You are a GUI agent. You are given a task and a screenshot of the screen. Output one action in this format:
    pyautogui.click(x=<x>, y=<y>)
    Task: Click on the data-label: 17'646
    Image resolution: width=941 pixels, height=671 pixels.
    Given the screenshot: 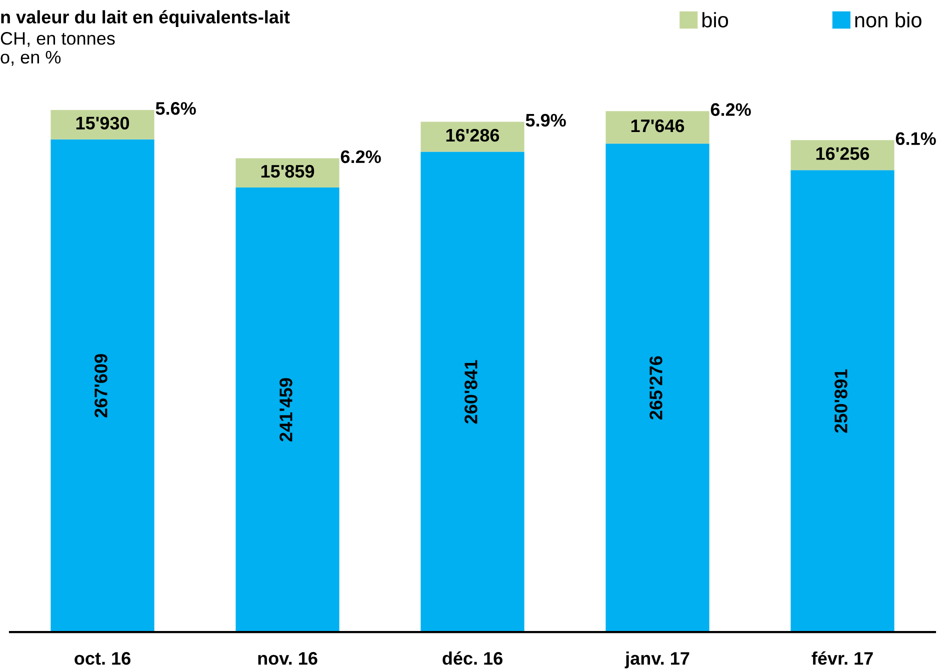 What is the action you would take?
    pyautogui.click(x=657, y=125)
    